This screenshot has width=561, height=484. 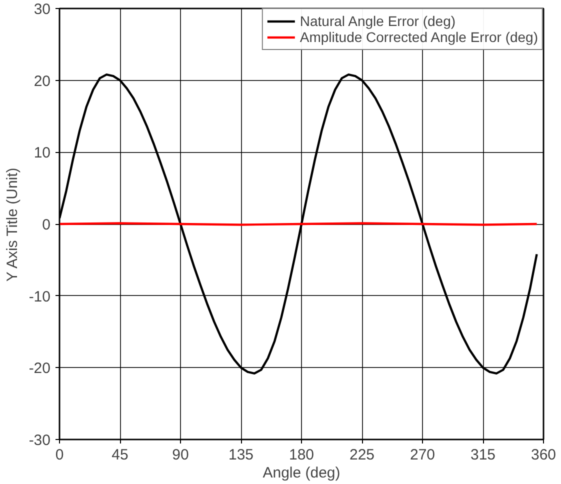 I want to click on legend-label: Natural Angle Error (deg), so click(x=378, y=21).